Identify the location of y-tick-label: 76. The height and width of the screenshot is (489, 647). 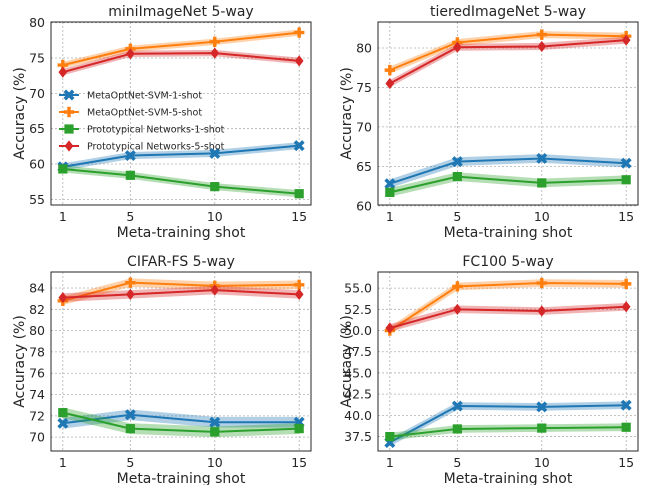
(37, 373).